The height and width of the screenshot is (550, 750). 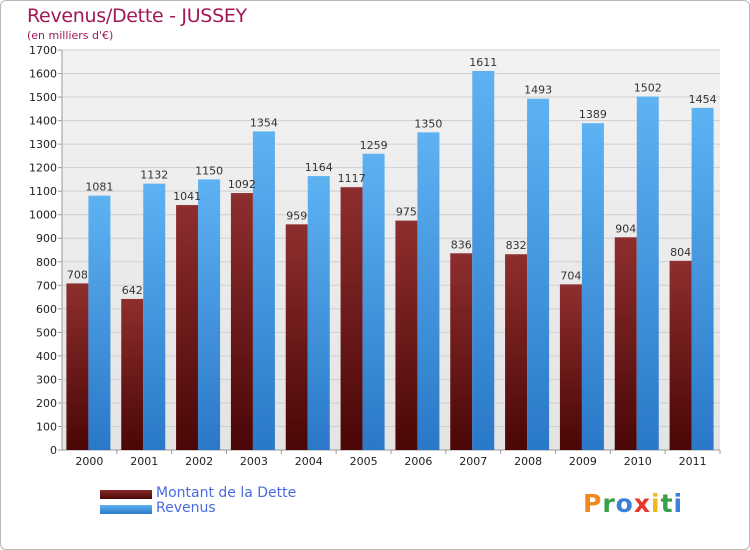 What do you see at coordinates (264, 122) in the screenshot?
I see `data-label-revenus: 1354` at bounding box center [264, 122].